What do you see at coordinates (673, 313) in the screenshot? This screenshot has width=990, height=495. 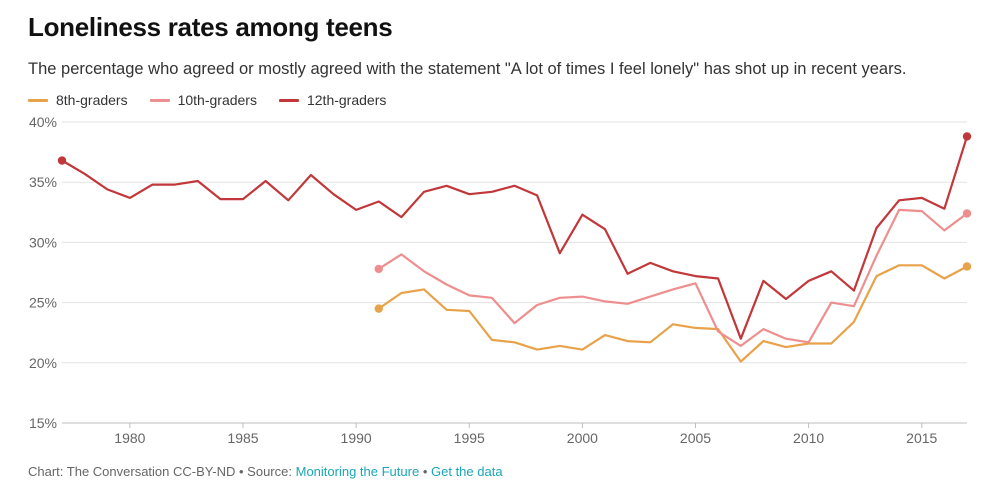 I see `series-line-8th-graders` at bounding box center [673, 313].